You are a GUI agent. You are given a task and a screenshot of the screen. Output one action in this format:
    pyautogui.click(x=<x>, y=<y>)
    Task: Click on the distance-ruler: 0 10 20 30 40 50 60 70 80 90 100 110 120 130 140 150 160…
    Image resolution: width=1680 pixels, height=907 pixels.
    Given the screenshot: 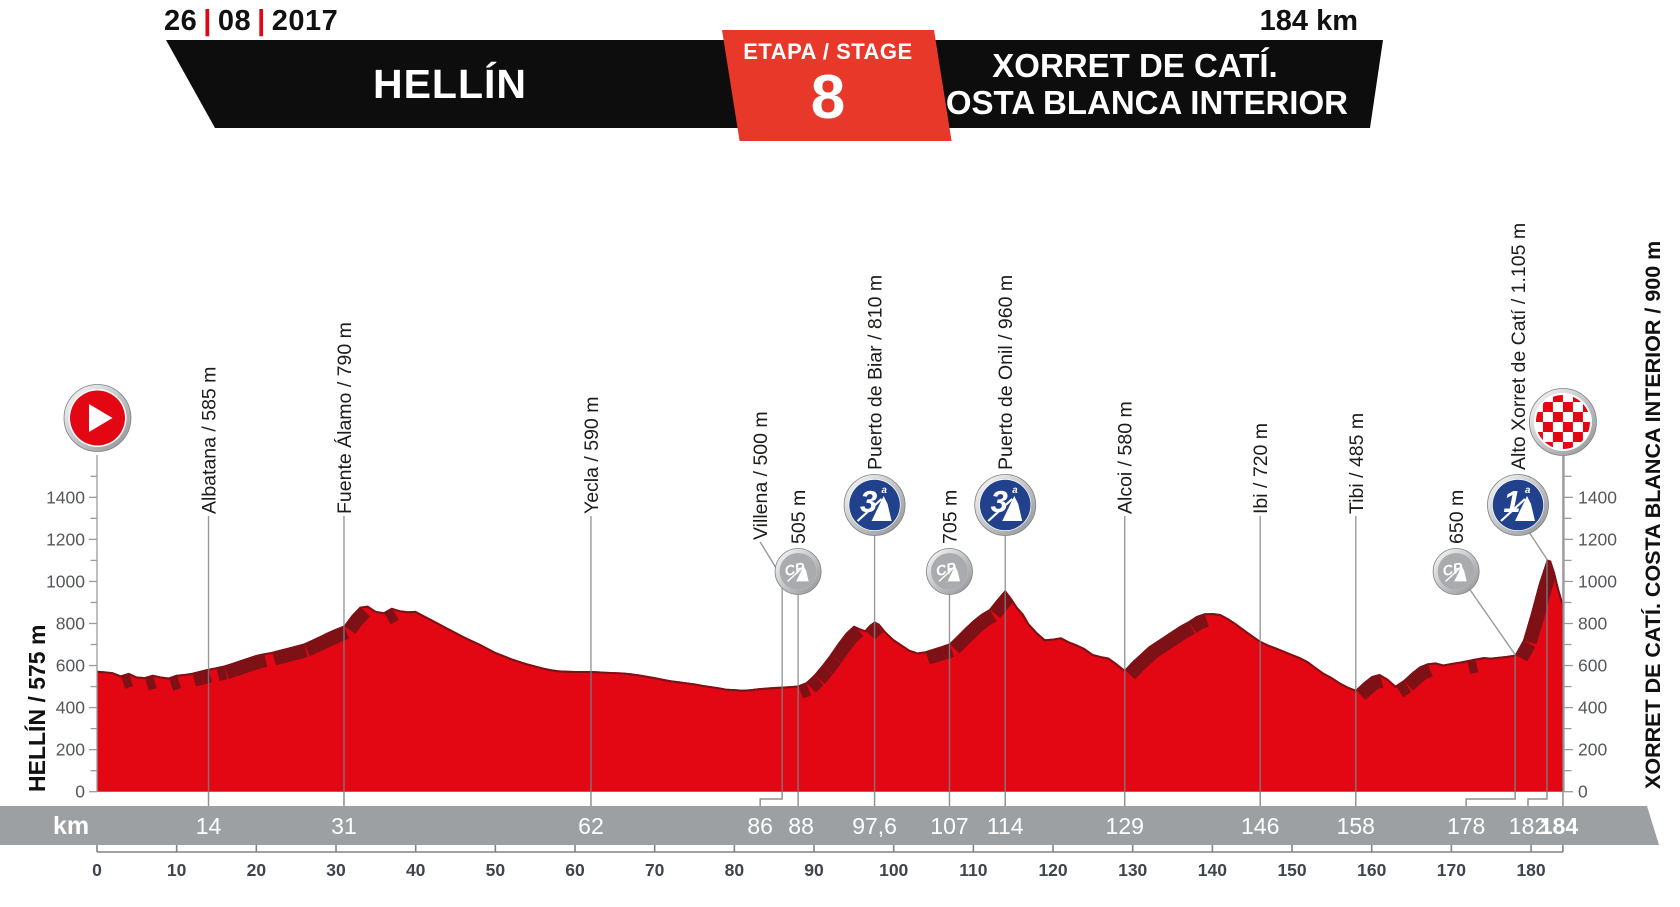 What is the action you would take?
    pyautogui.click(x=828, y=862)
    